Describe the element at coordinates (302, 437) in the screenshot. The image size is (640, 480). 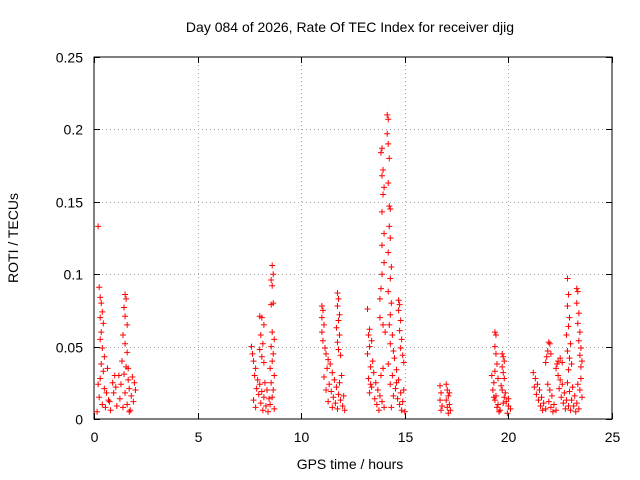
I see `x-tick-label: 10` at that location.